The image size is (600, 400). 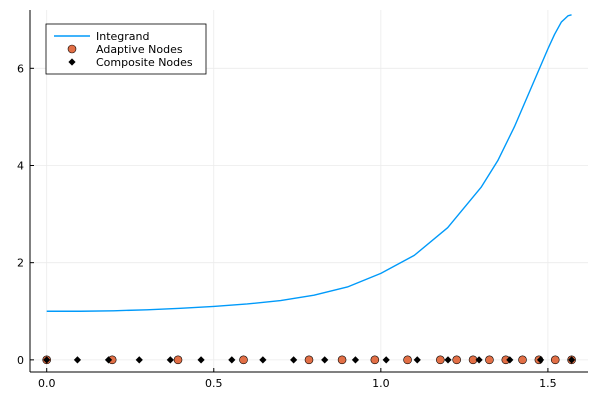 I want to click on legend-swatch-adaptive, so click(x=72, y=49).